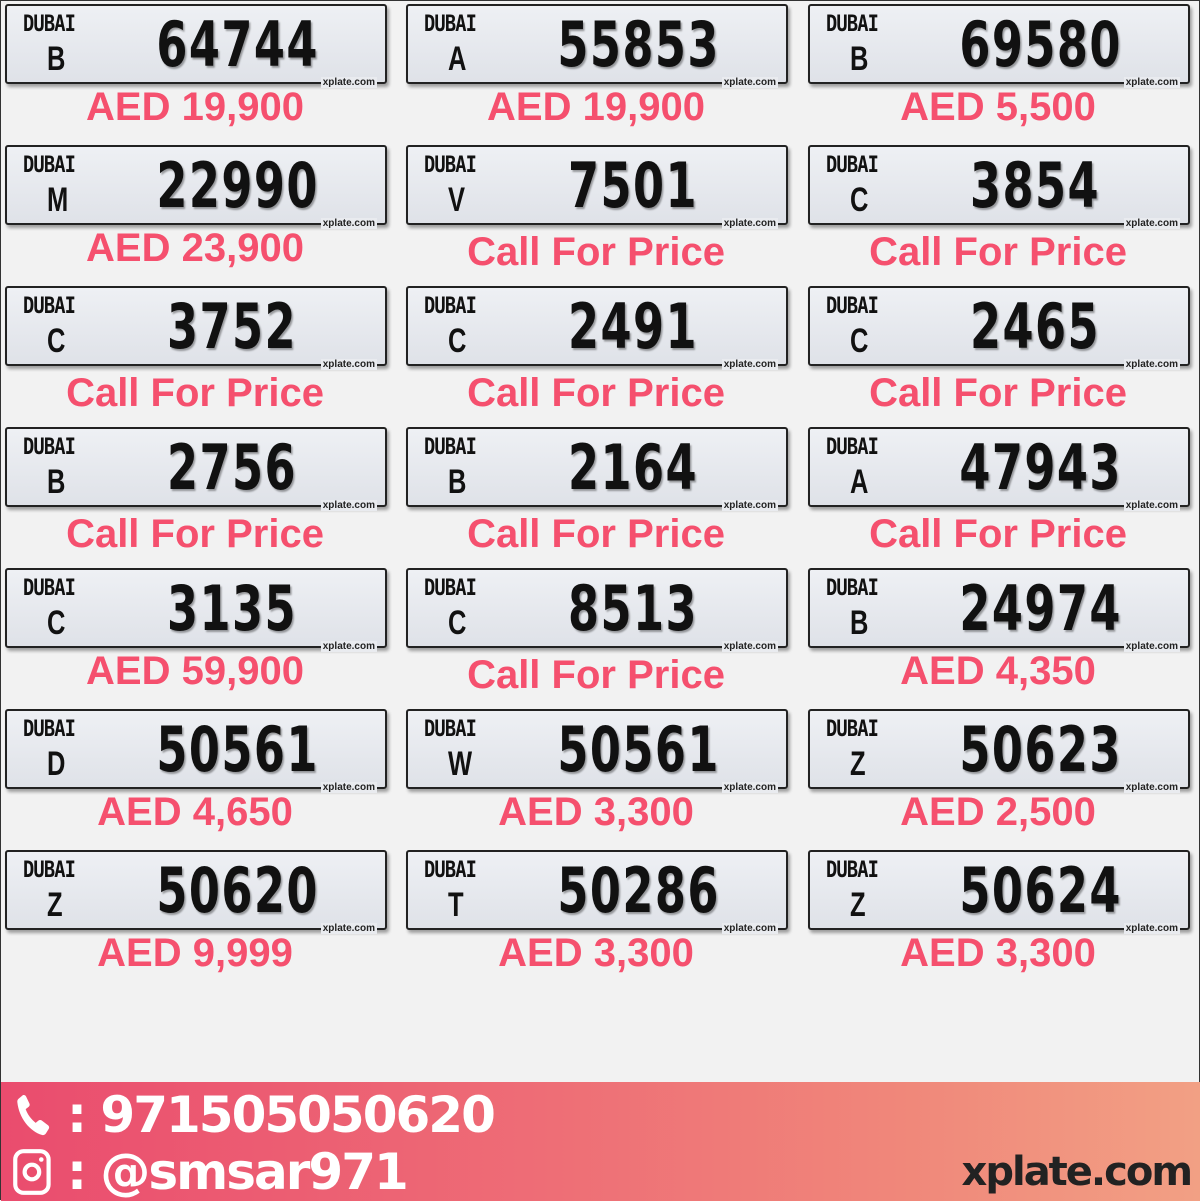 The width and height of the screenshot is (1200, 1201). I want to click on phone-icon, so click(33, 1115).